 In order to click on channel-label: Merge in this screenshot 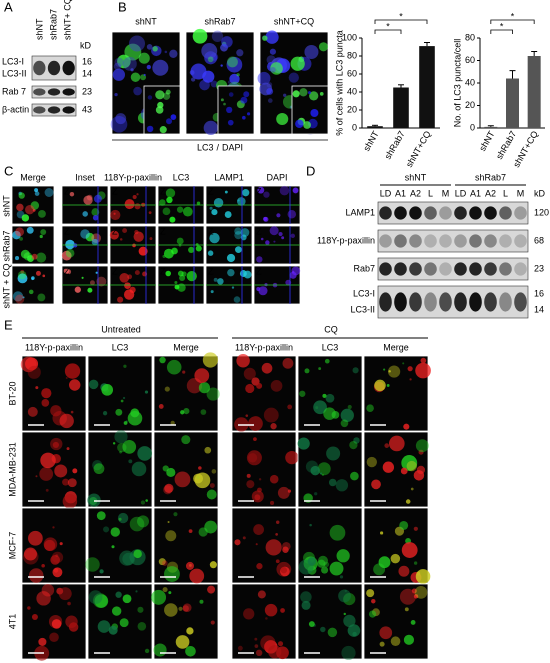, I will do `click(396, 347)`.